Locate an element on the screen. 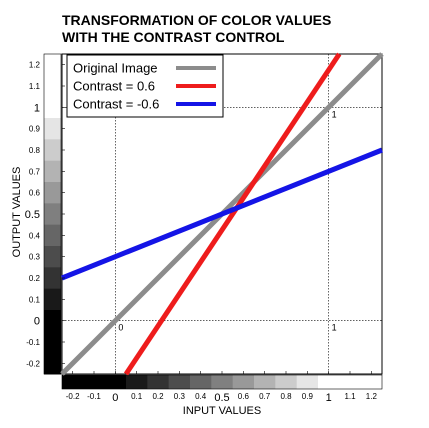 Image resolution: width=429 pixels, height=428 pixels. y-tick-label: 0.4 is located at coordinates (35, 235).